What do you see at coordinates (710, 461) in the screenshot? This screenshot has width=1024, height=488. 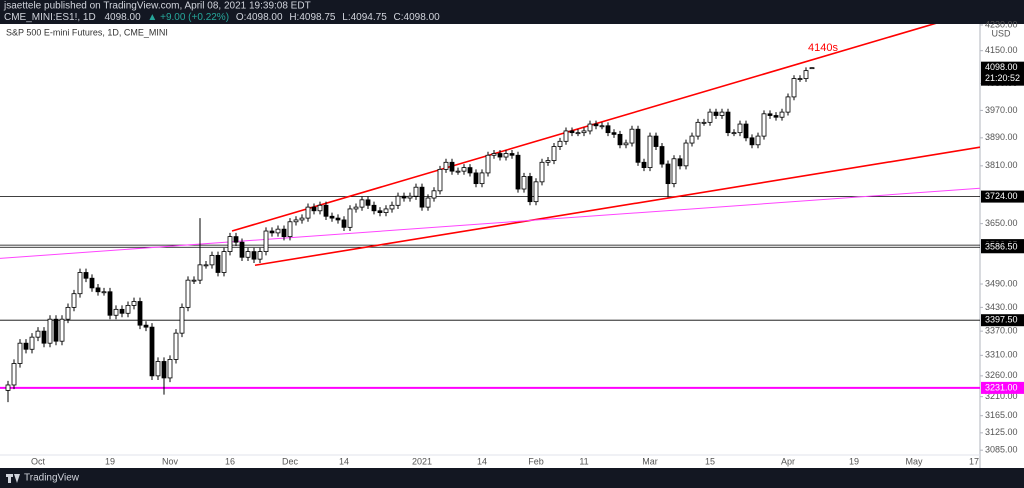 I see `x-tick-label: 15` at bounding box center [710, 461].